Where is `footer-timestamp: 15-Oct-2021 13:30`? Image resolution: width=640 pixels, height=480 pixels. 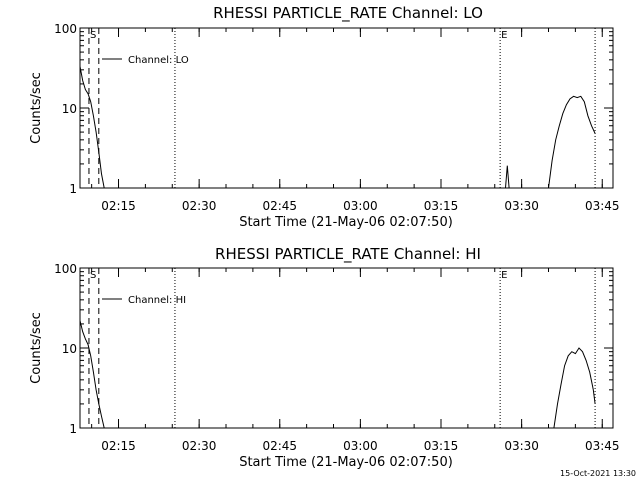
footer-timestamp: 15-Oct-2021 13:30 is located at coordinates (598, 473).